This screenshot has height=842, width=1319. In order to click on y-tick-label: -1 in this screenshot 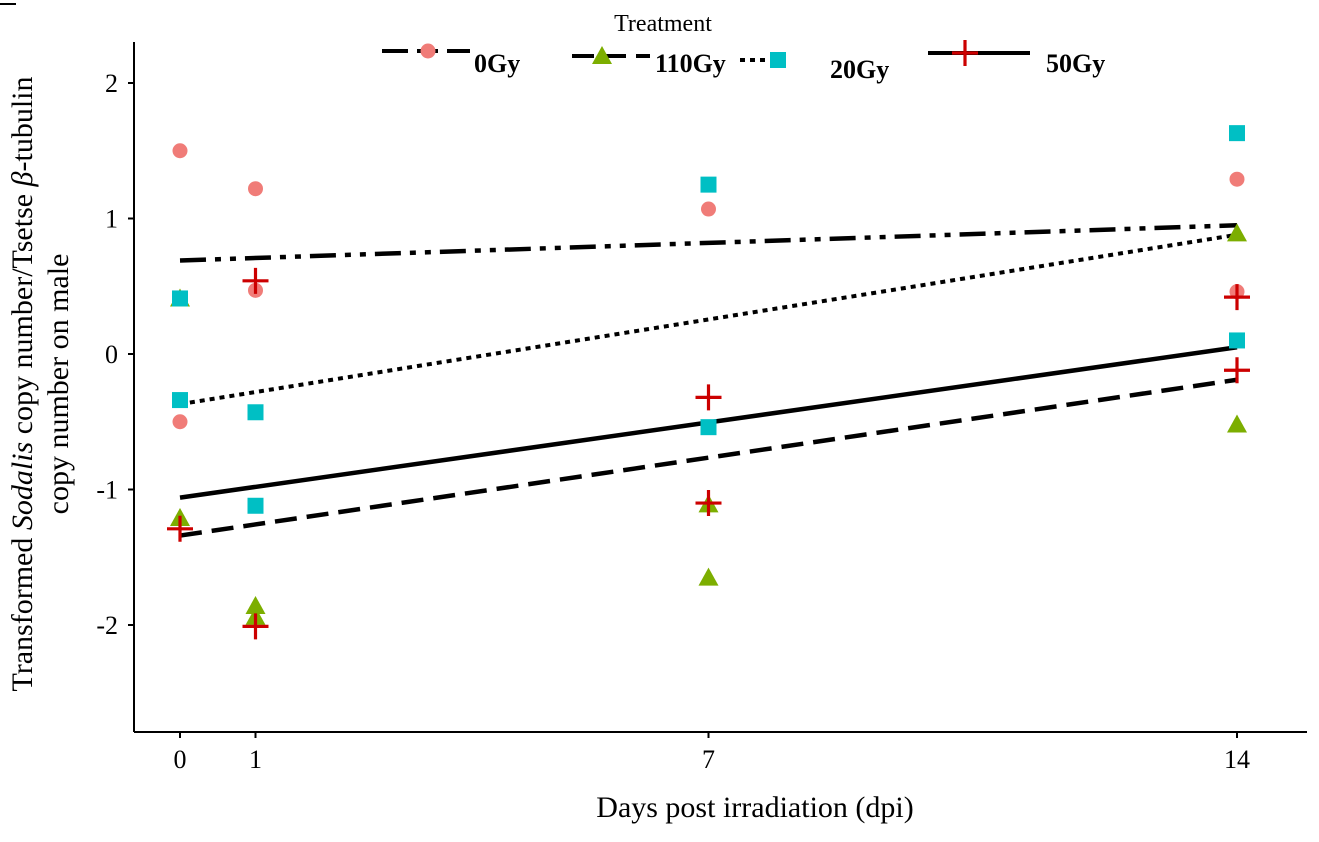, I will do `click(107, 490)`.